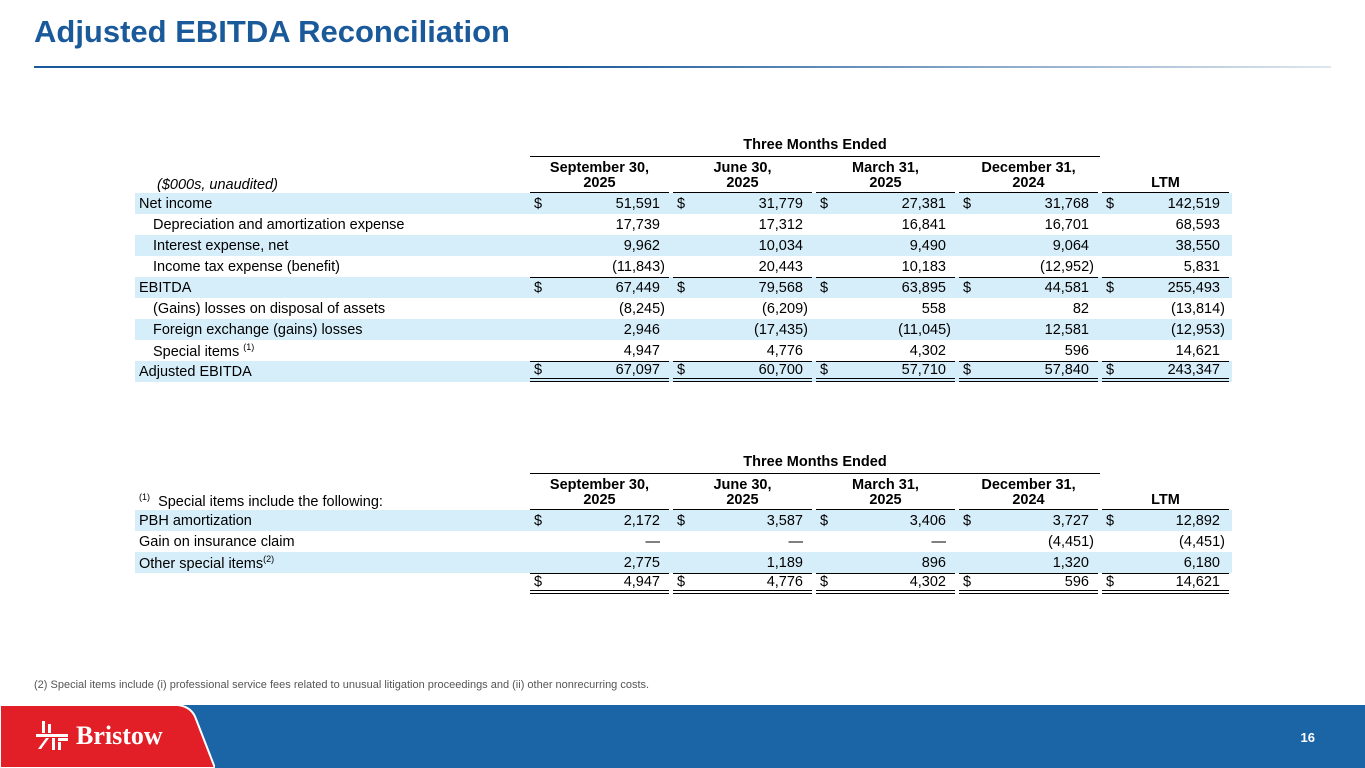  I want to click on row-label: Other special items, so click(201, 563).